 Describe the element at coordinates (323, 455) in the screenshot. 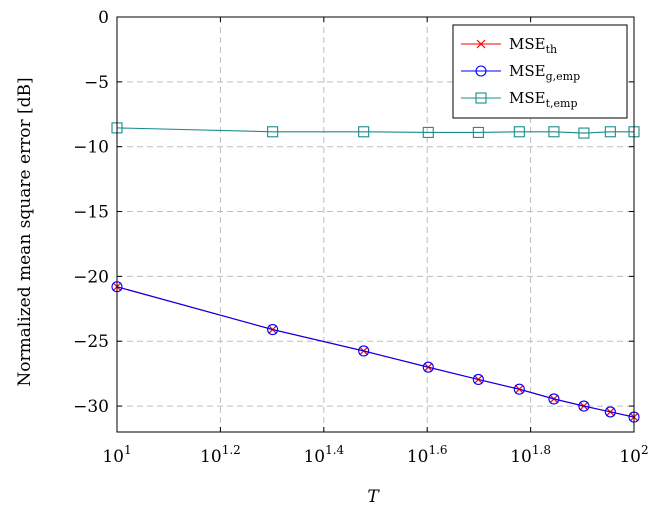

I see `x-tick-label: 101.4` at that location.